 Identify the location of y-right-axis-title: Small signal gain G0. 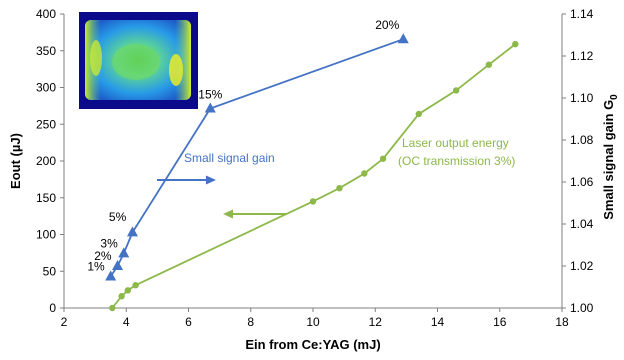
(610, 157).